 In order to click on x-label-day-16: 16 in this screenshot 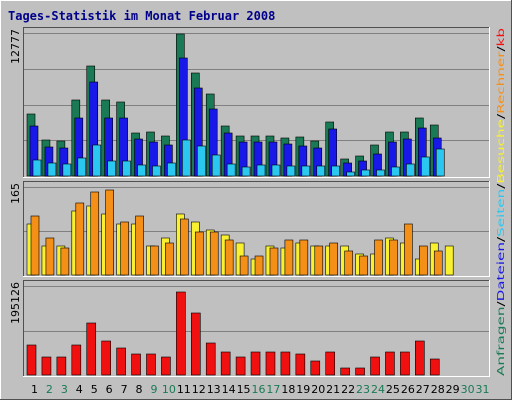, I will do `click(259, 389)`.